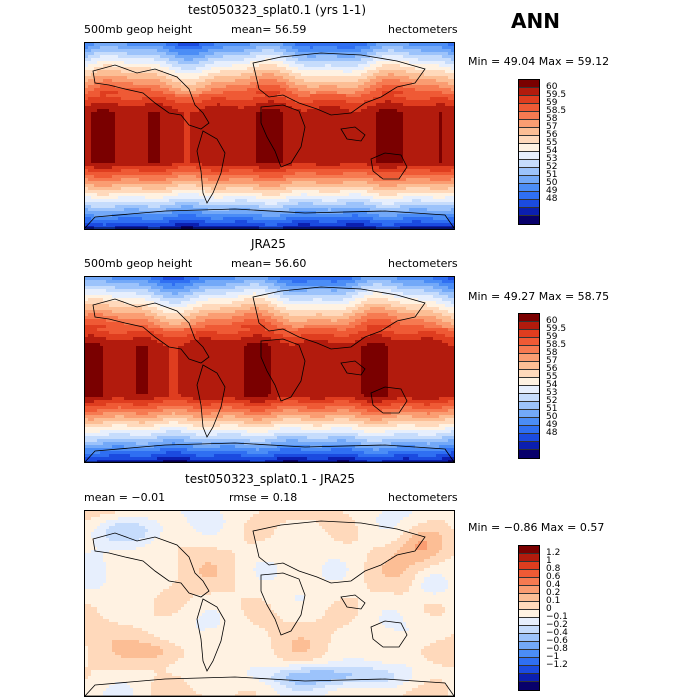 This screenshot has width=700, height=700. I want to click on panel-2-mean: mean= 56.60, so click(268, 263).